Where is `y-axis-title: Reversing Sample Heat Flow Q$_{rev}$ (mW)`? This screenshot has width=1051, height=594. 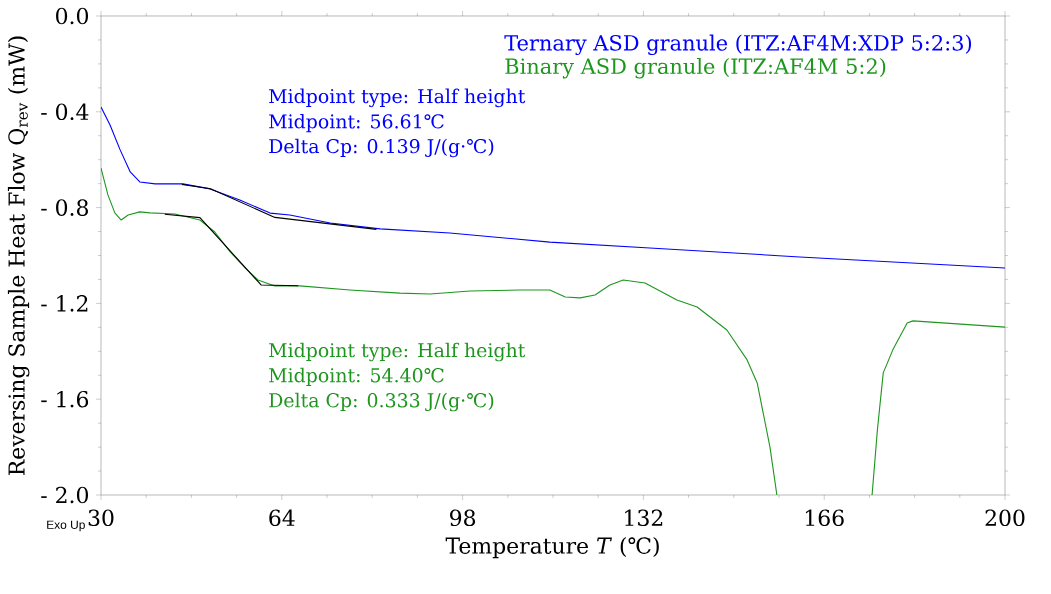
y-axis-title: Reversing Sample Heat Flow Q$_{rev}$ (mW) is located at coordinates (18, 256).